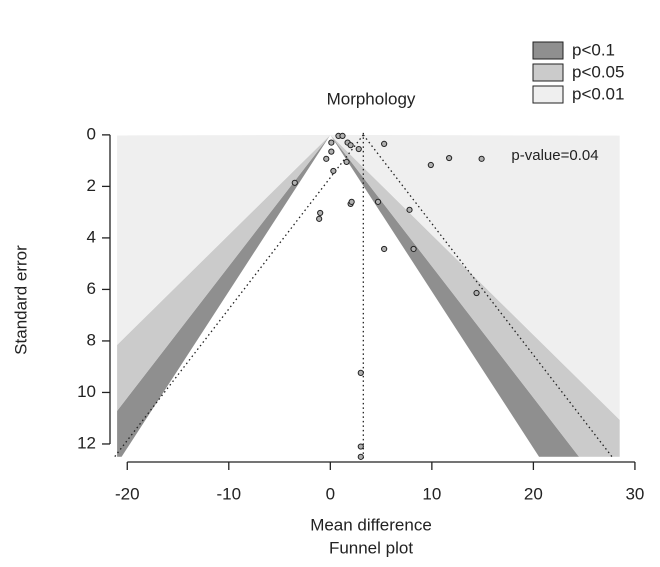 Image resolution: width=660 pixels, height=567 pixels. Describe the element at coordinates (371, 547) in the screenshot. I see `chart-subtitle: Funnel plot` at that location.